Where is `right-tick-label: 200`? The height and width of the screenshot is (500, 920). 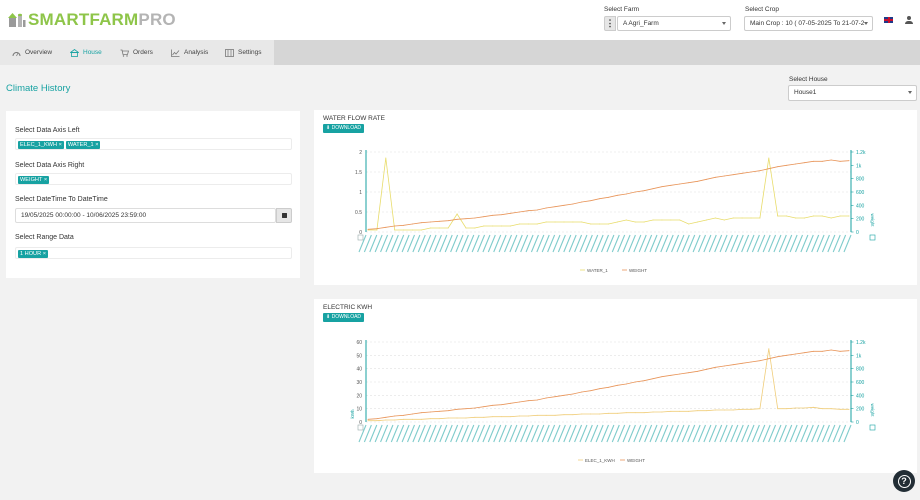 right-tick-label: 200 is located at coordinates (860, 220).